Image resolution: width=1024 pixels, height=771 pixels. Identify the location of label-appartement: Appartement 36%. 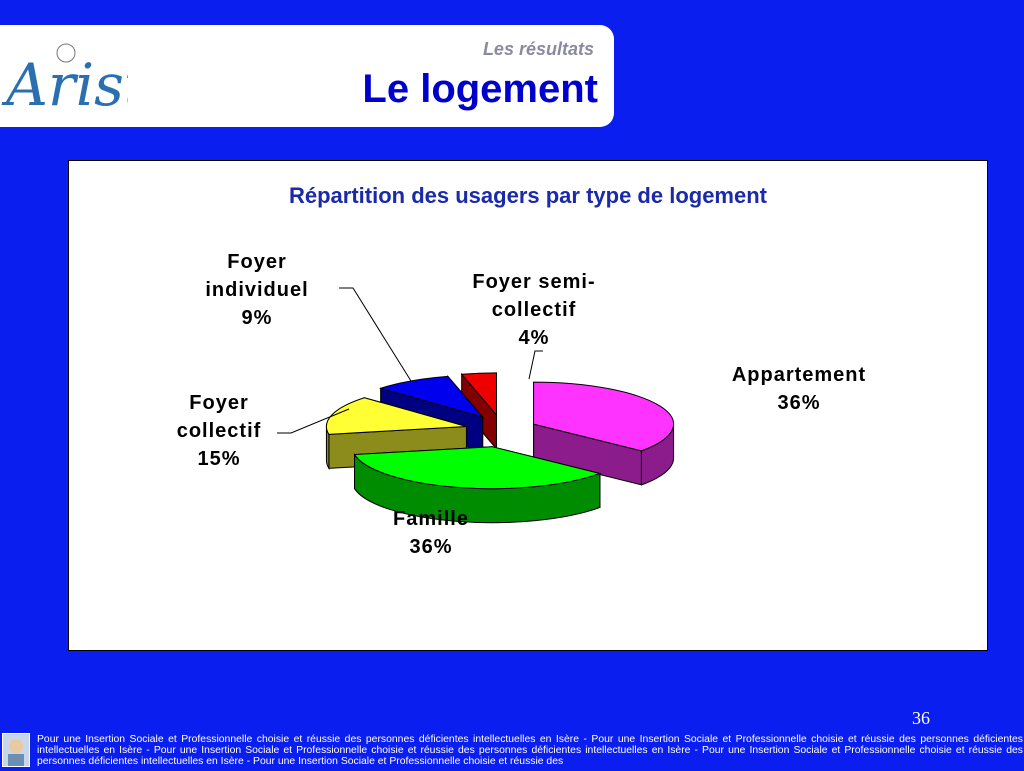
(799, 389).